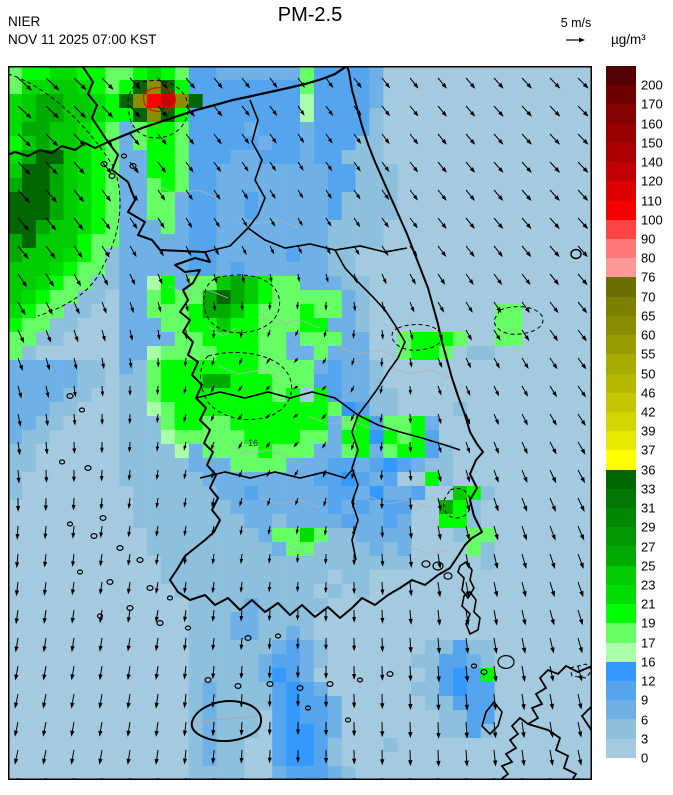 The width and height of the screenshot is (673, 795). I want to click on hirado-island, so click(492, 718).